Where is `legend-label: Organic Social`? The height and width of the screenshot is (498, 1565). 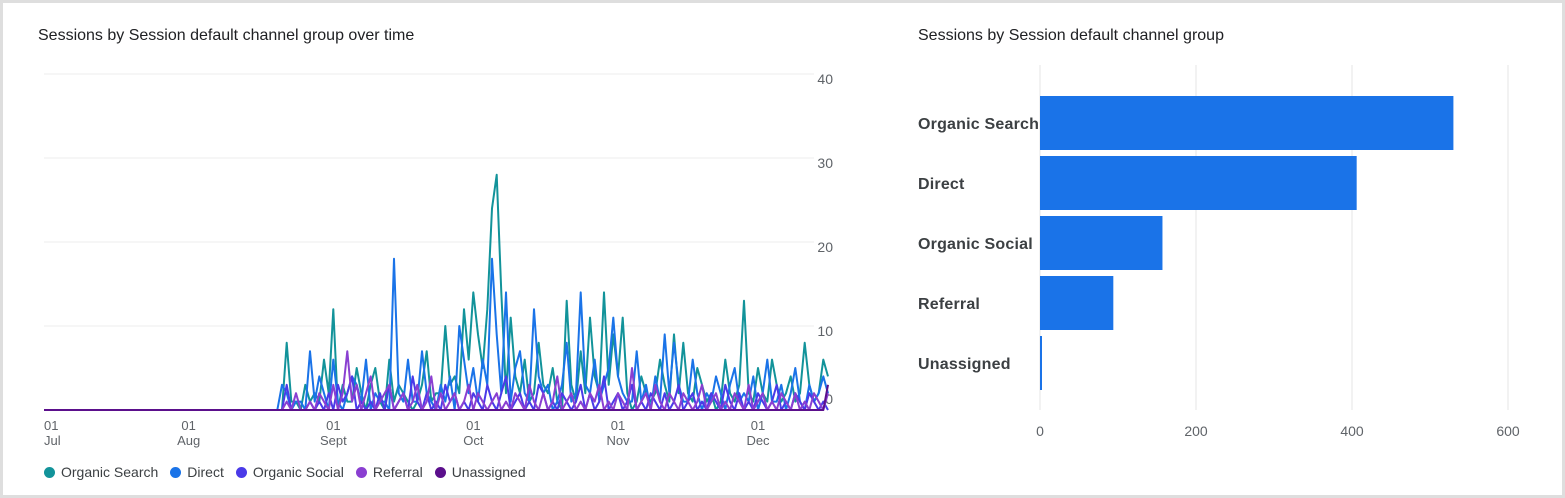 legend-label: Organic Social is located at coordinates (298, 472).